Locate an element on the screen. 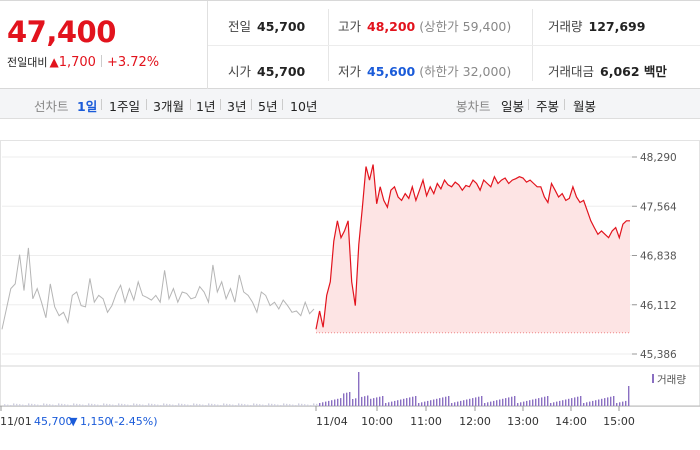 Image resolution: width=700 pixels, height=450 pixels. price-change: 전일대비 ▲1,700 +3.72% is located at coordinates (83, 62).